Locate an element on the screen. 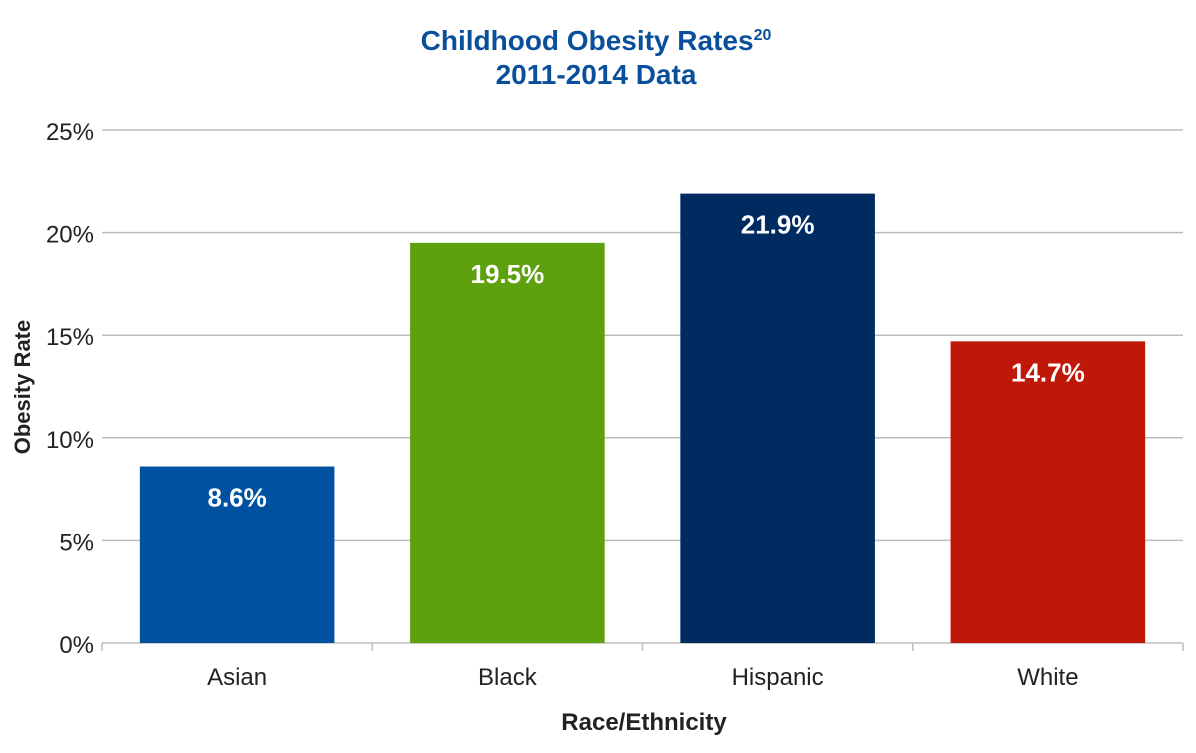  bar-black is located at coordinates (507, 443).